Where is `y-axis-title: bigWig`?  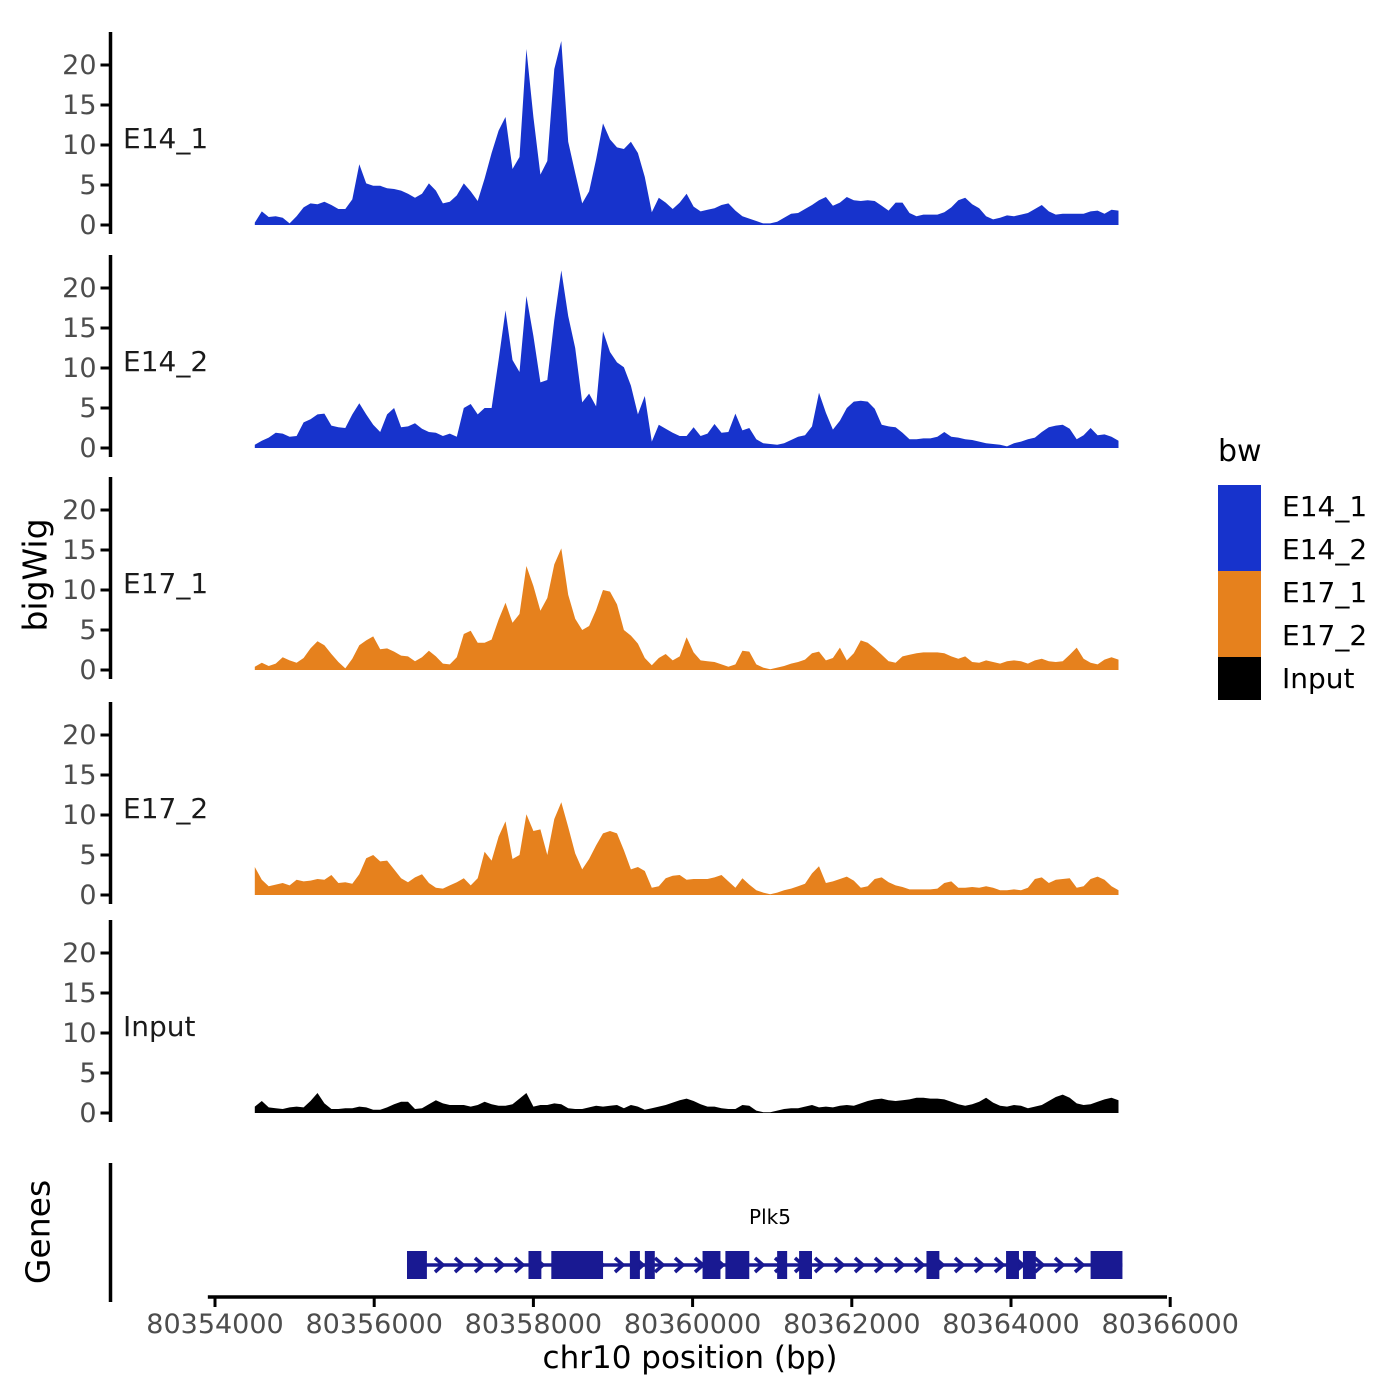 y-axis-title: bigWig is located at coordinates (35, 575).